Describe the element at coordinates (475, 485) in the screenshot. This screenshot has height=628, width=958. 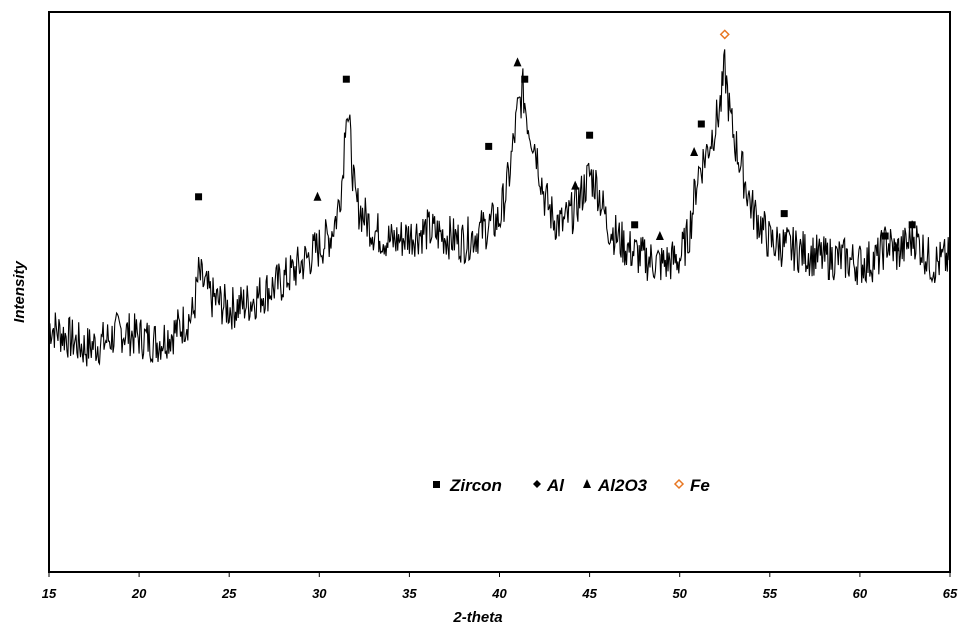
I see `legend-zircon-label: Zircon` at that location.